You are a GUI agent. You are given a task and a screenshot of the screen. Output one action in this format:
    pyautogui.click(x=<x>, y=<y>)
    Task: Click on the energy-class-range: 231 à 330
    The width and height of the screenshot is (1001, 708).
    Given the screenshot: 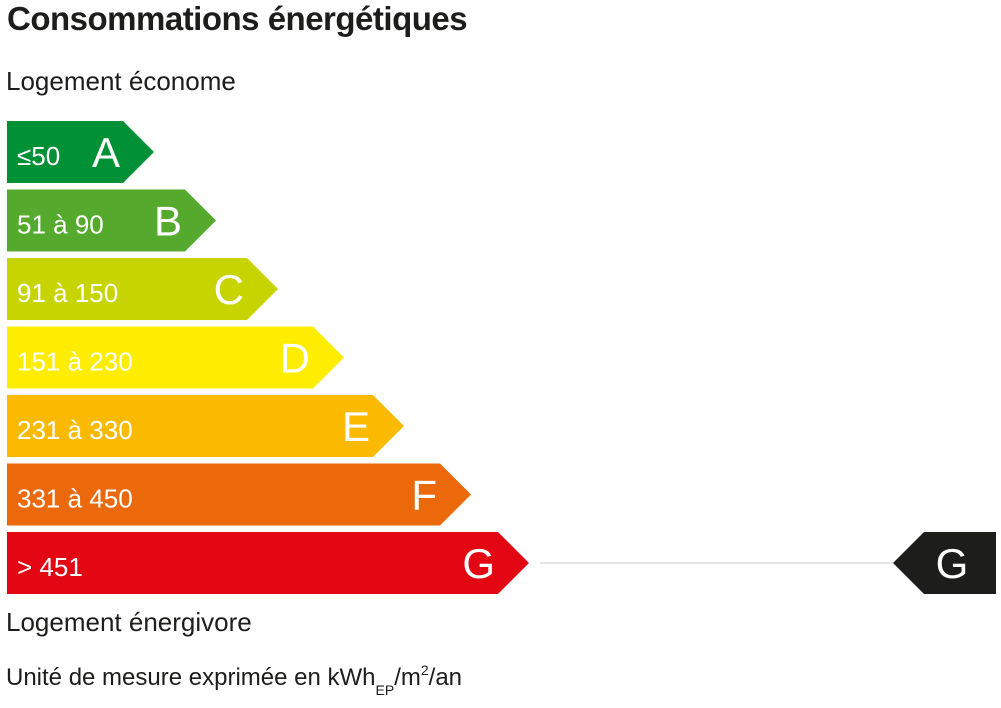 What is the action you would take?
    pyautogui.click(x=75, y=430)
    